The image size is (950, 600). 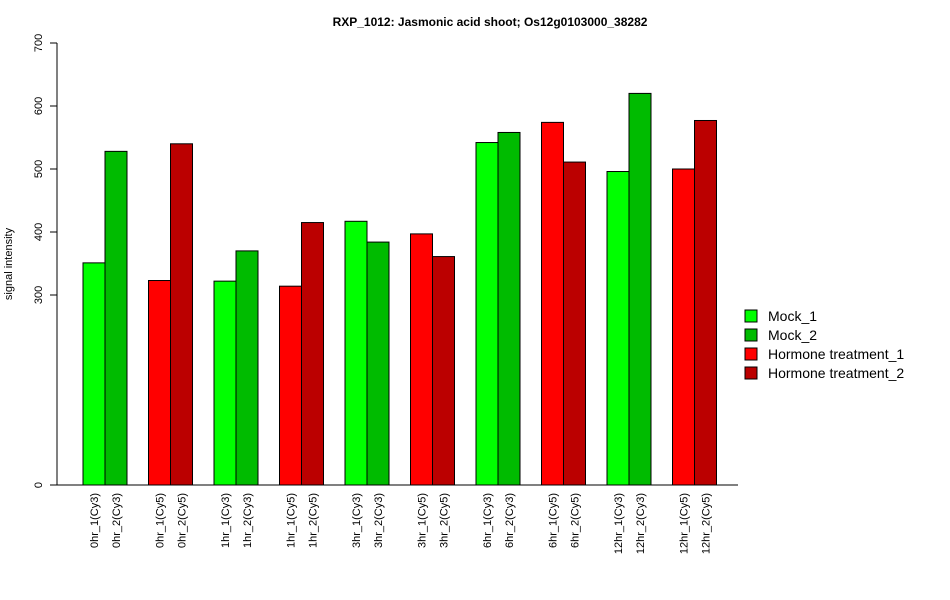 I want to click on x-tick-label: 6hr_1(Cy3), so click(x=488, y=520).